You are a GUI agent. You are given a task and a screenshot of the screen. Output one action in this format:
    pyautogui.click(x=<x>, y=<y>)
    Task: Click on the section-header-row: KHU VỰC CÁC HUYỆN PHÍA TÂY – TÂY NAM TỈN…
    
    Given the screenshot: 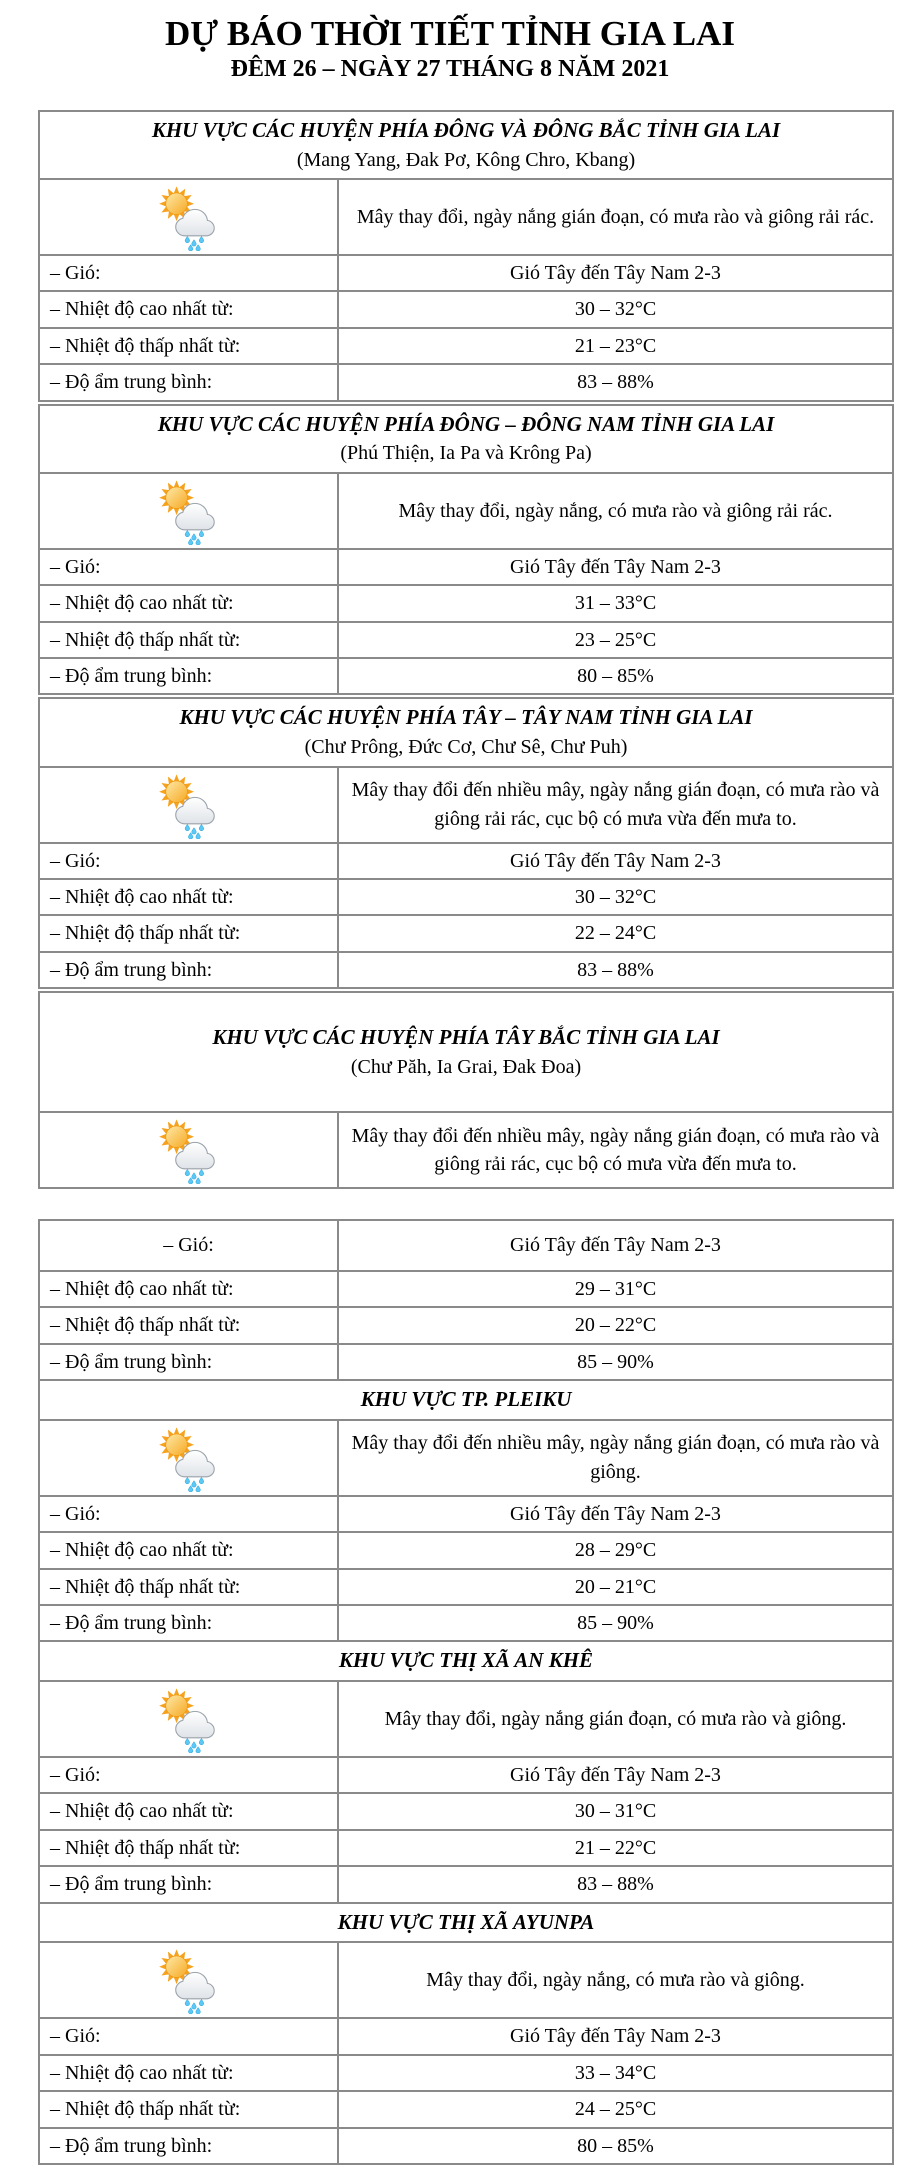 What is the action you would take?
    pyautogui.click(x=466, y=730)
    